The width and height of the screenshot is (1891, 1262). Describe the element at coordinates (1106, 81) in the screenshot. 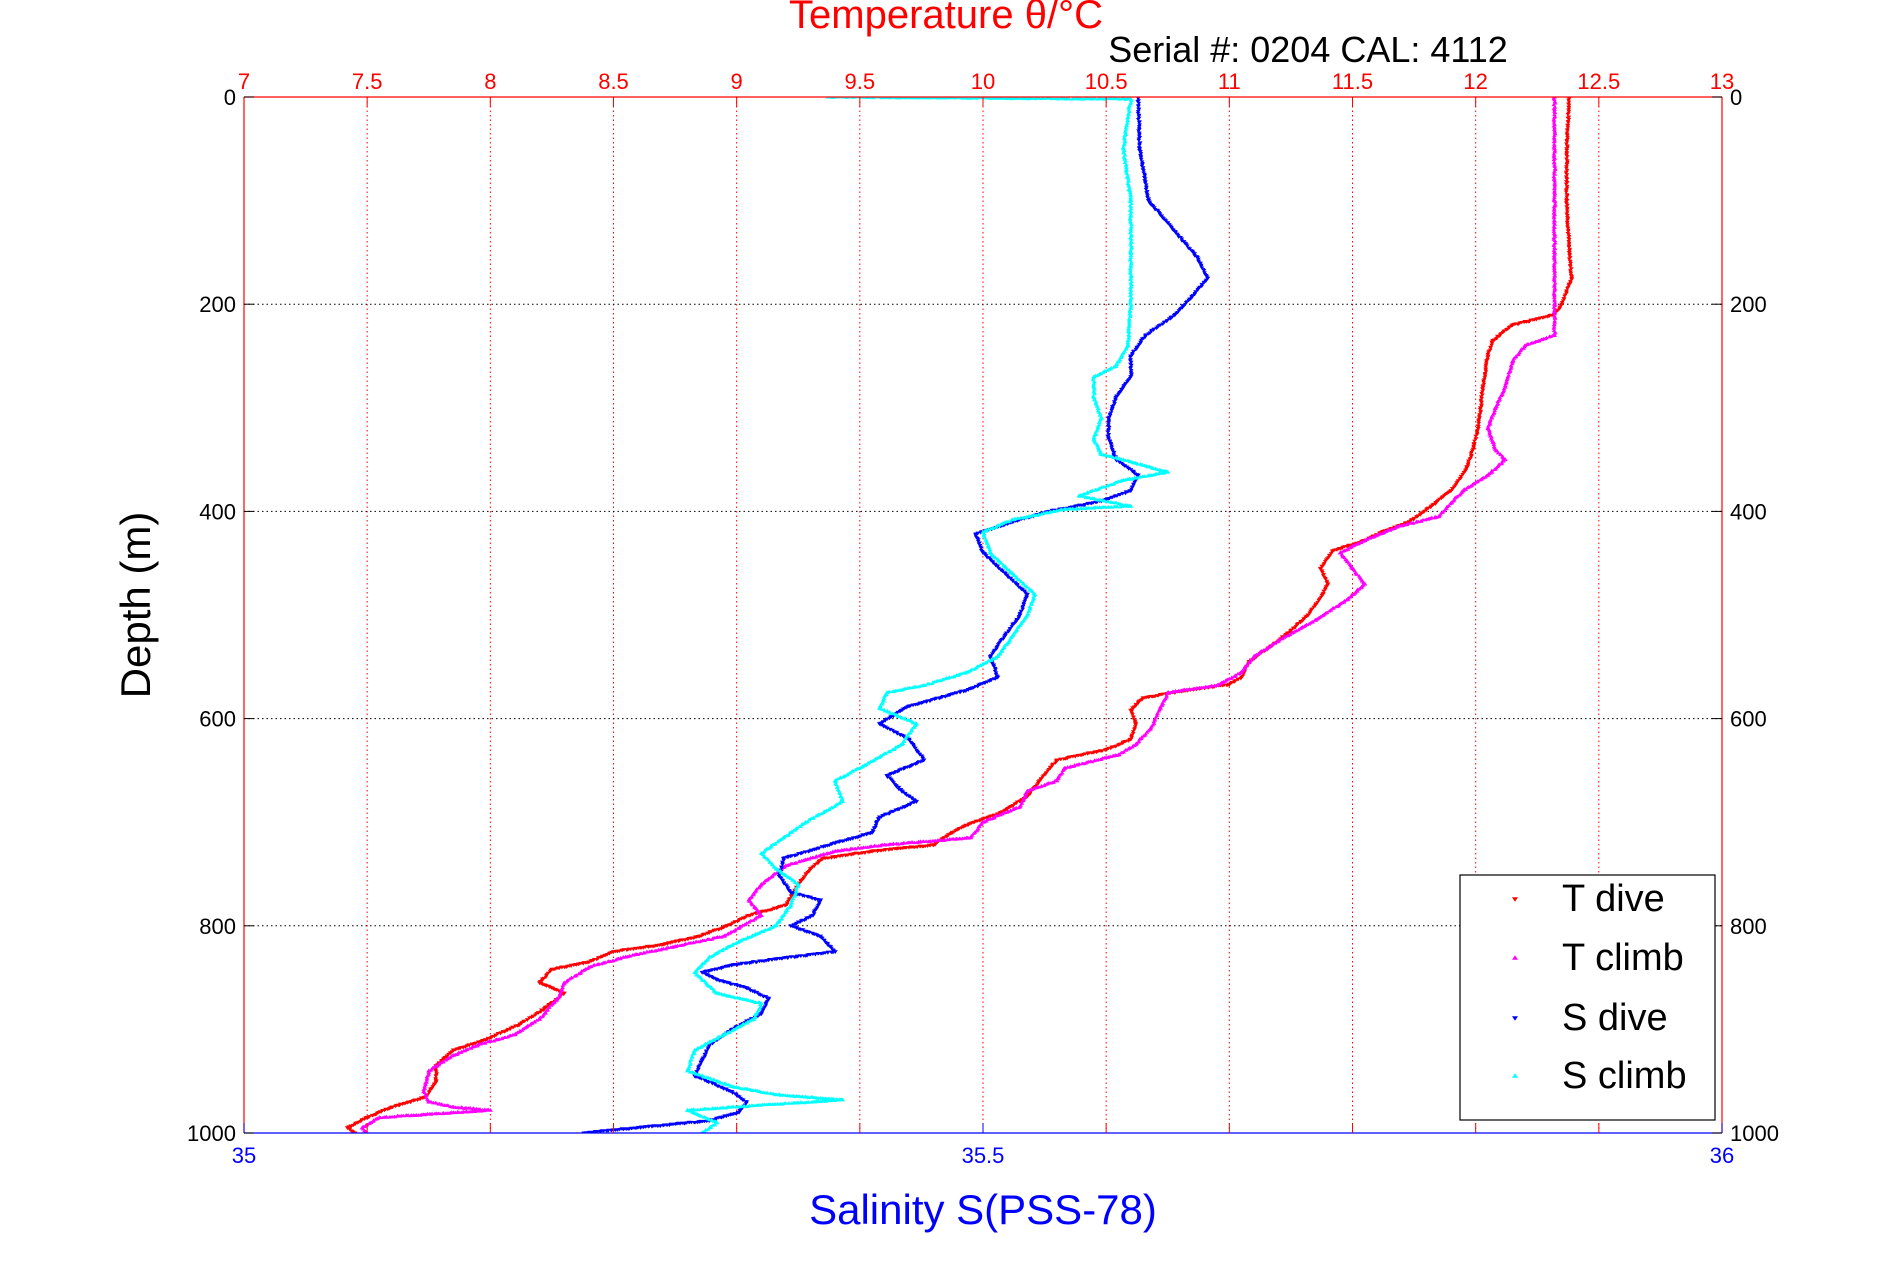

I see `top-tick-label: 10.5` at that location.